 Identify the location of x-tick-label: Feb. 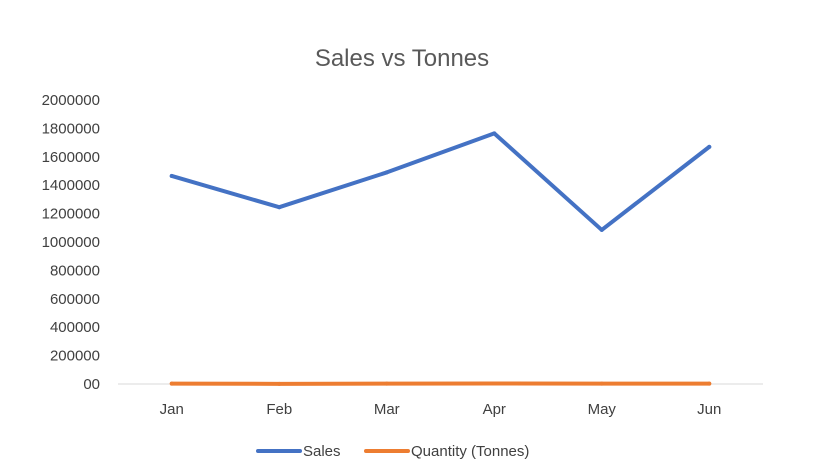
(279, 409).